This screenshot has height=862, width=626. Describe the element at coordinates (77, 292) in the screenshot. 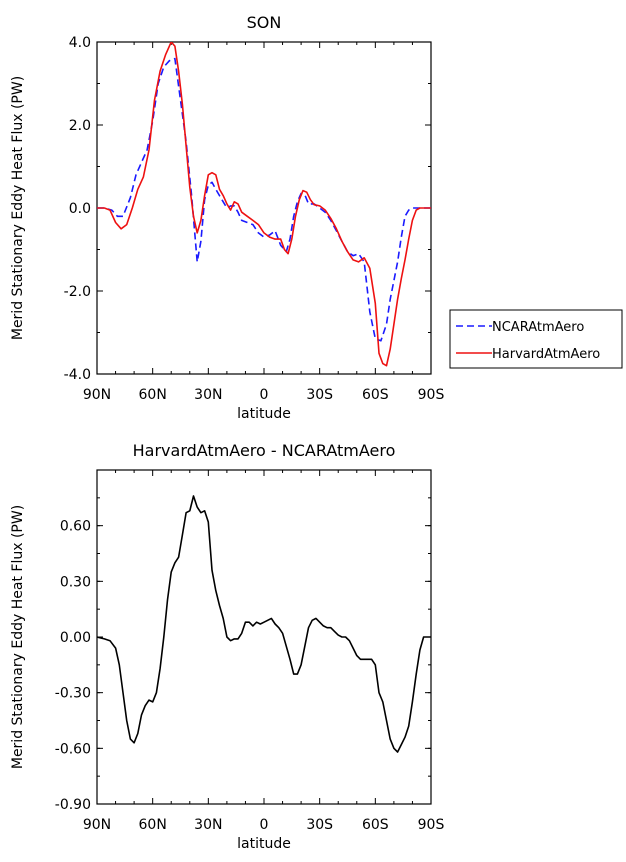

I see `y-tick-label: -2.0` at that location.